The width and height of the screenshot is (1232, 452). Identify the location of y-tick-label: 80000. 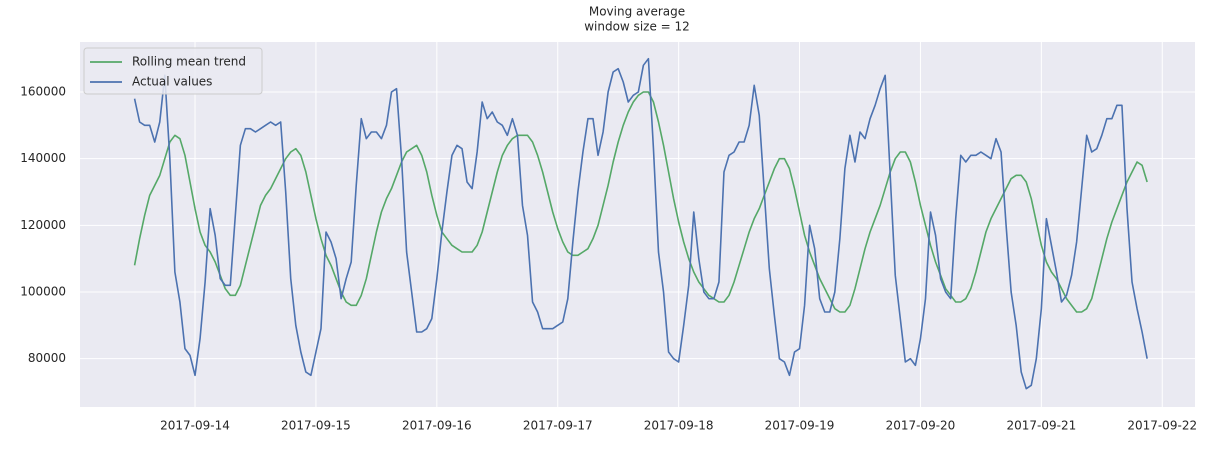
(47, 358).